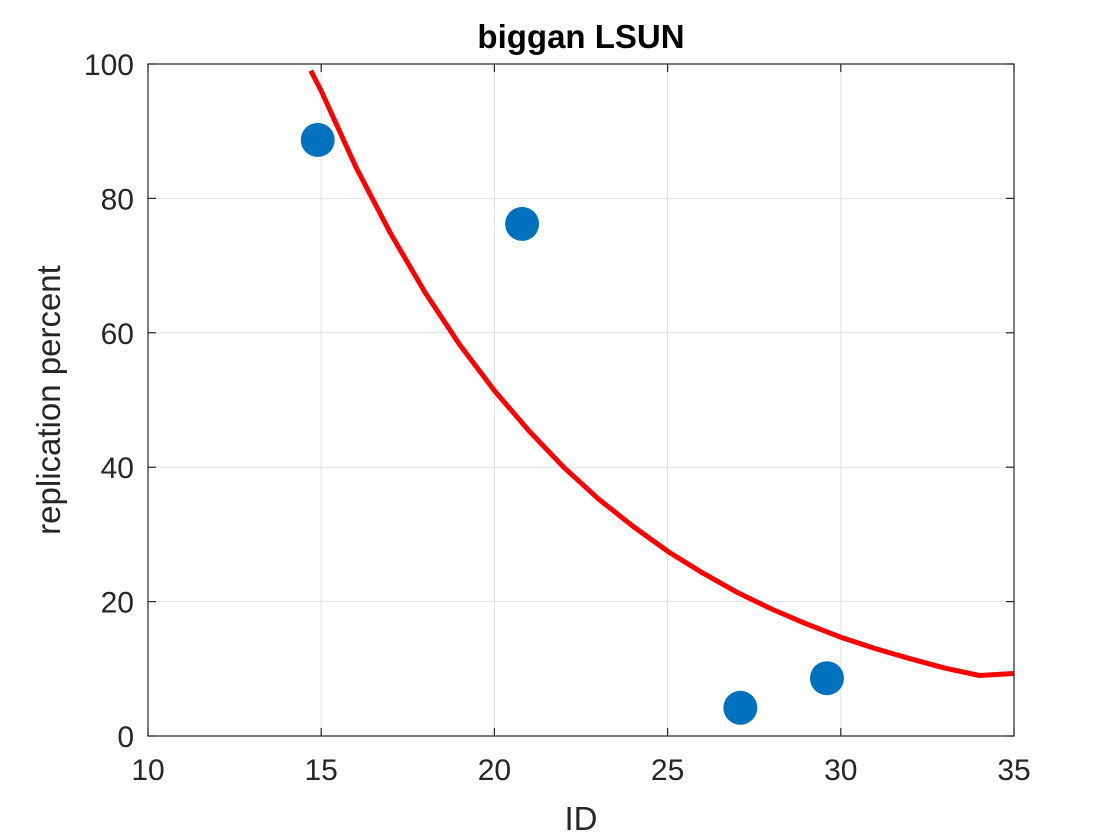 The width and height of the screenshot is (1120, 840). Describe the element at coordinates (580, 770) in the screenshot. I see `x-tick-labels: 10 15 20 25 30 35` at that location.